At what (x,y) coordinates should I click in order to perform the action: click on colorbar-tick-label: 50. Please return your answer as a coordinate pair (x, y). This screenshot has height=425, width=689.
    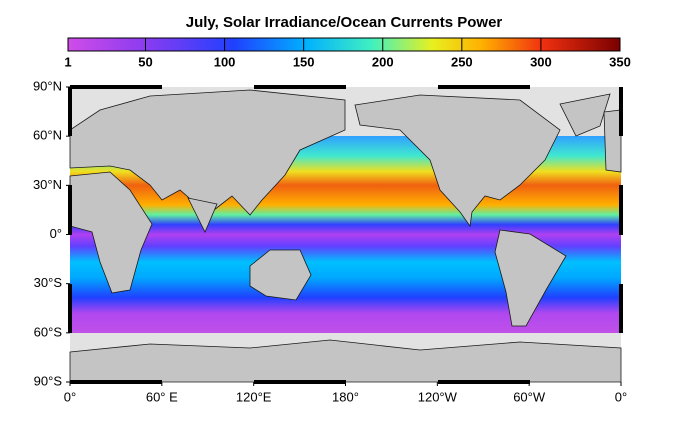
    Looking at the image, I should click on (145, 61).